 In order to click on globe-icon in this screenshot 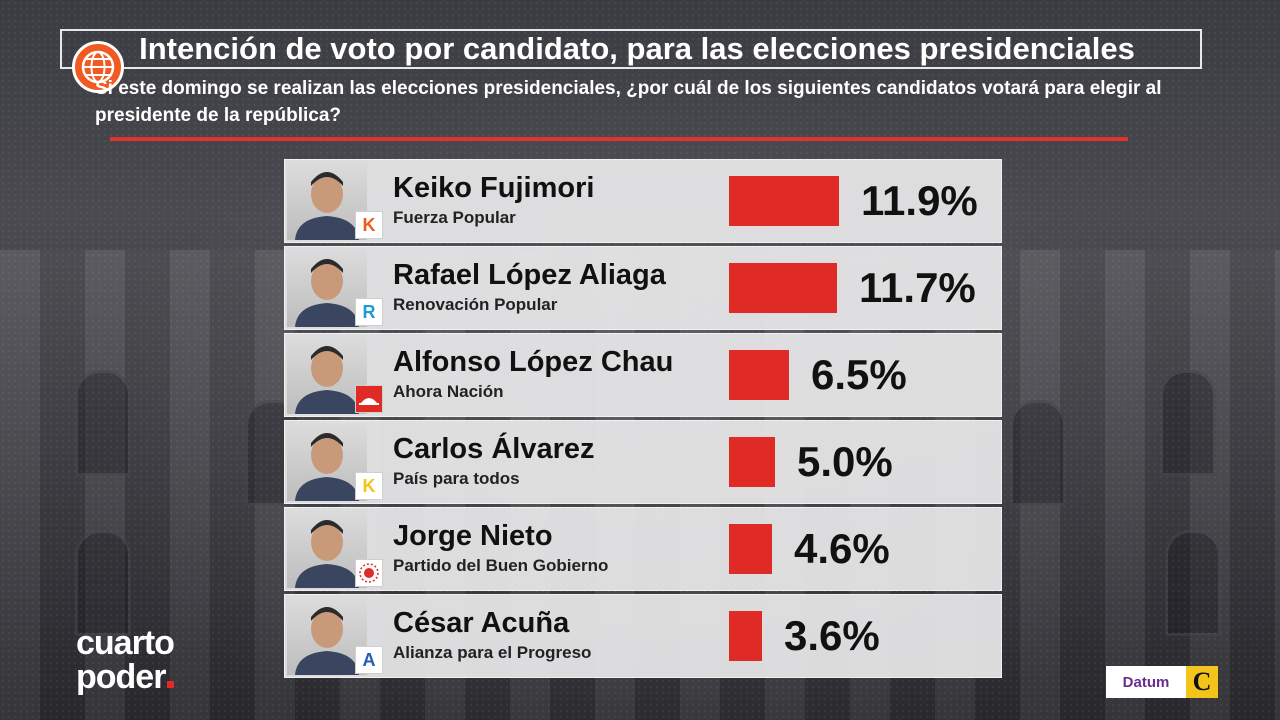, I will do `click(98, 67)`.